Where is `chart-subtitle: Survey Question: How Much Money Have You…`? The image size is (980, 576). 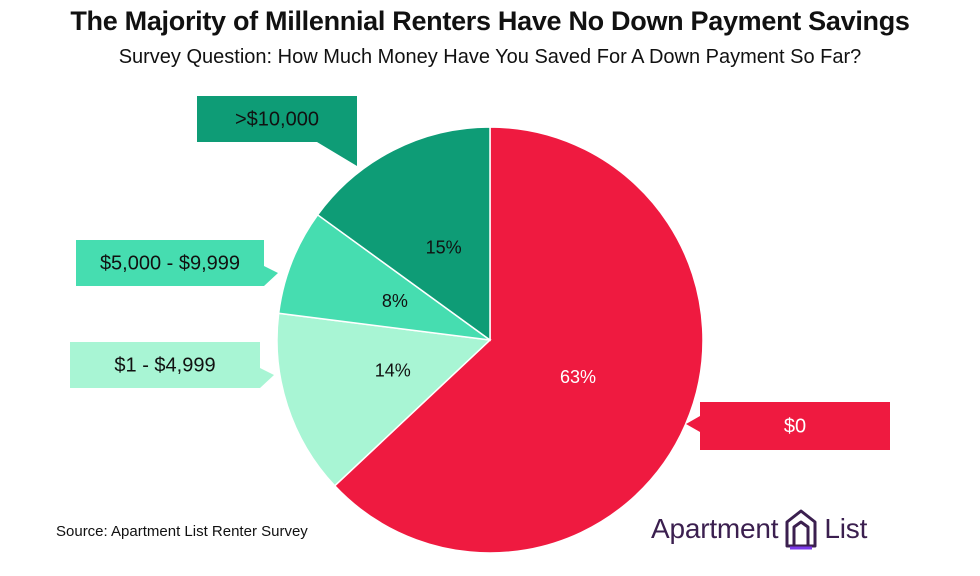 chart-subtitle: Survey Question: How Much Money Have You… is located at coordinates (490, 57).